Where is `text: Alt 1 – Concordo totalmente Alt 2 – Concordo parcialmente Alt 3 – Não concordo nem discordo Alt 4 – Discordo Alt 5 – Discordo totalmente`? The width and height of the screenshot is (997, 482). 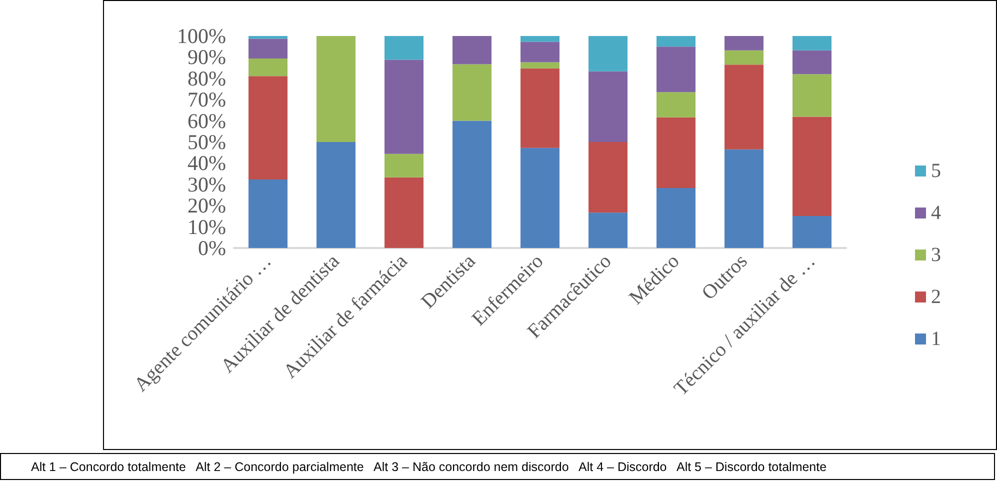
text: Alt 1 – Concordo totalmente Alt 2 – Concordo parcialmente Alt 3 – Não concordo nem discordo Alt 4 – Discordo Alt 5 – Discordo totalmente is located at coordinates (497, 466).